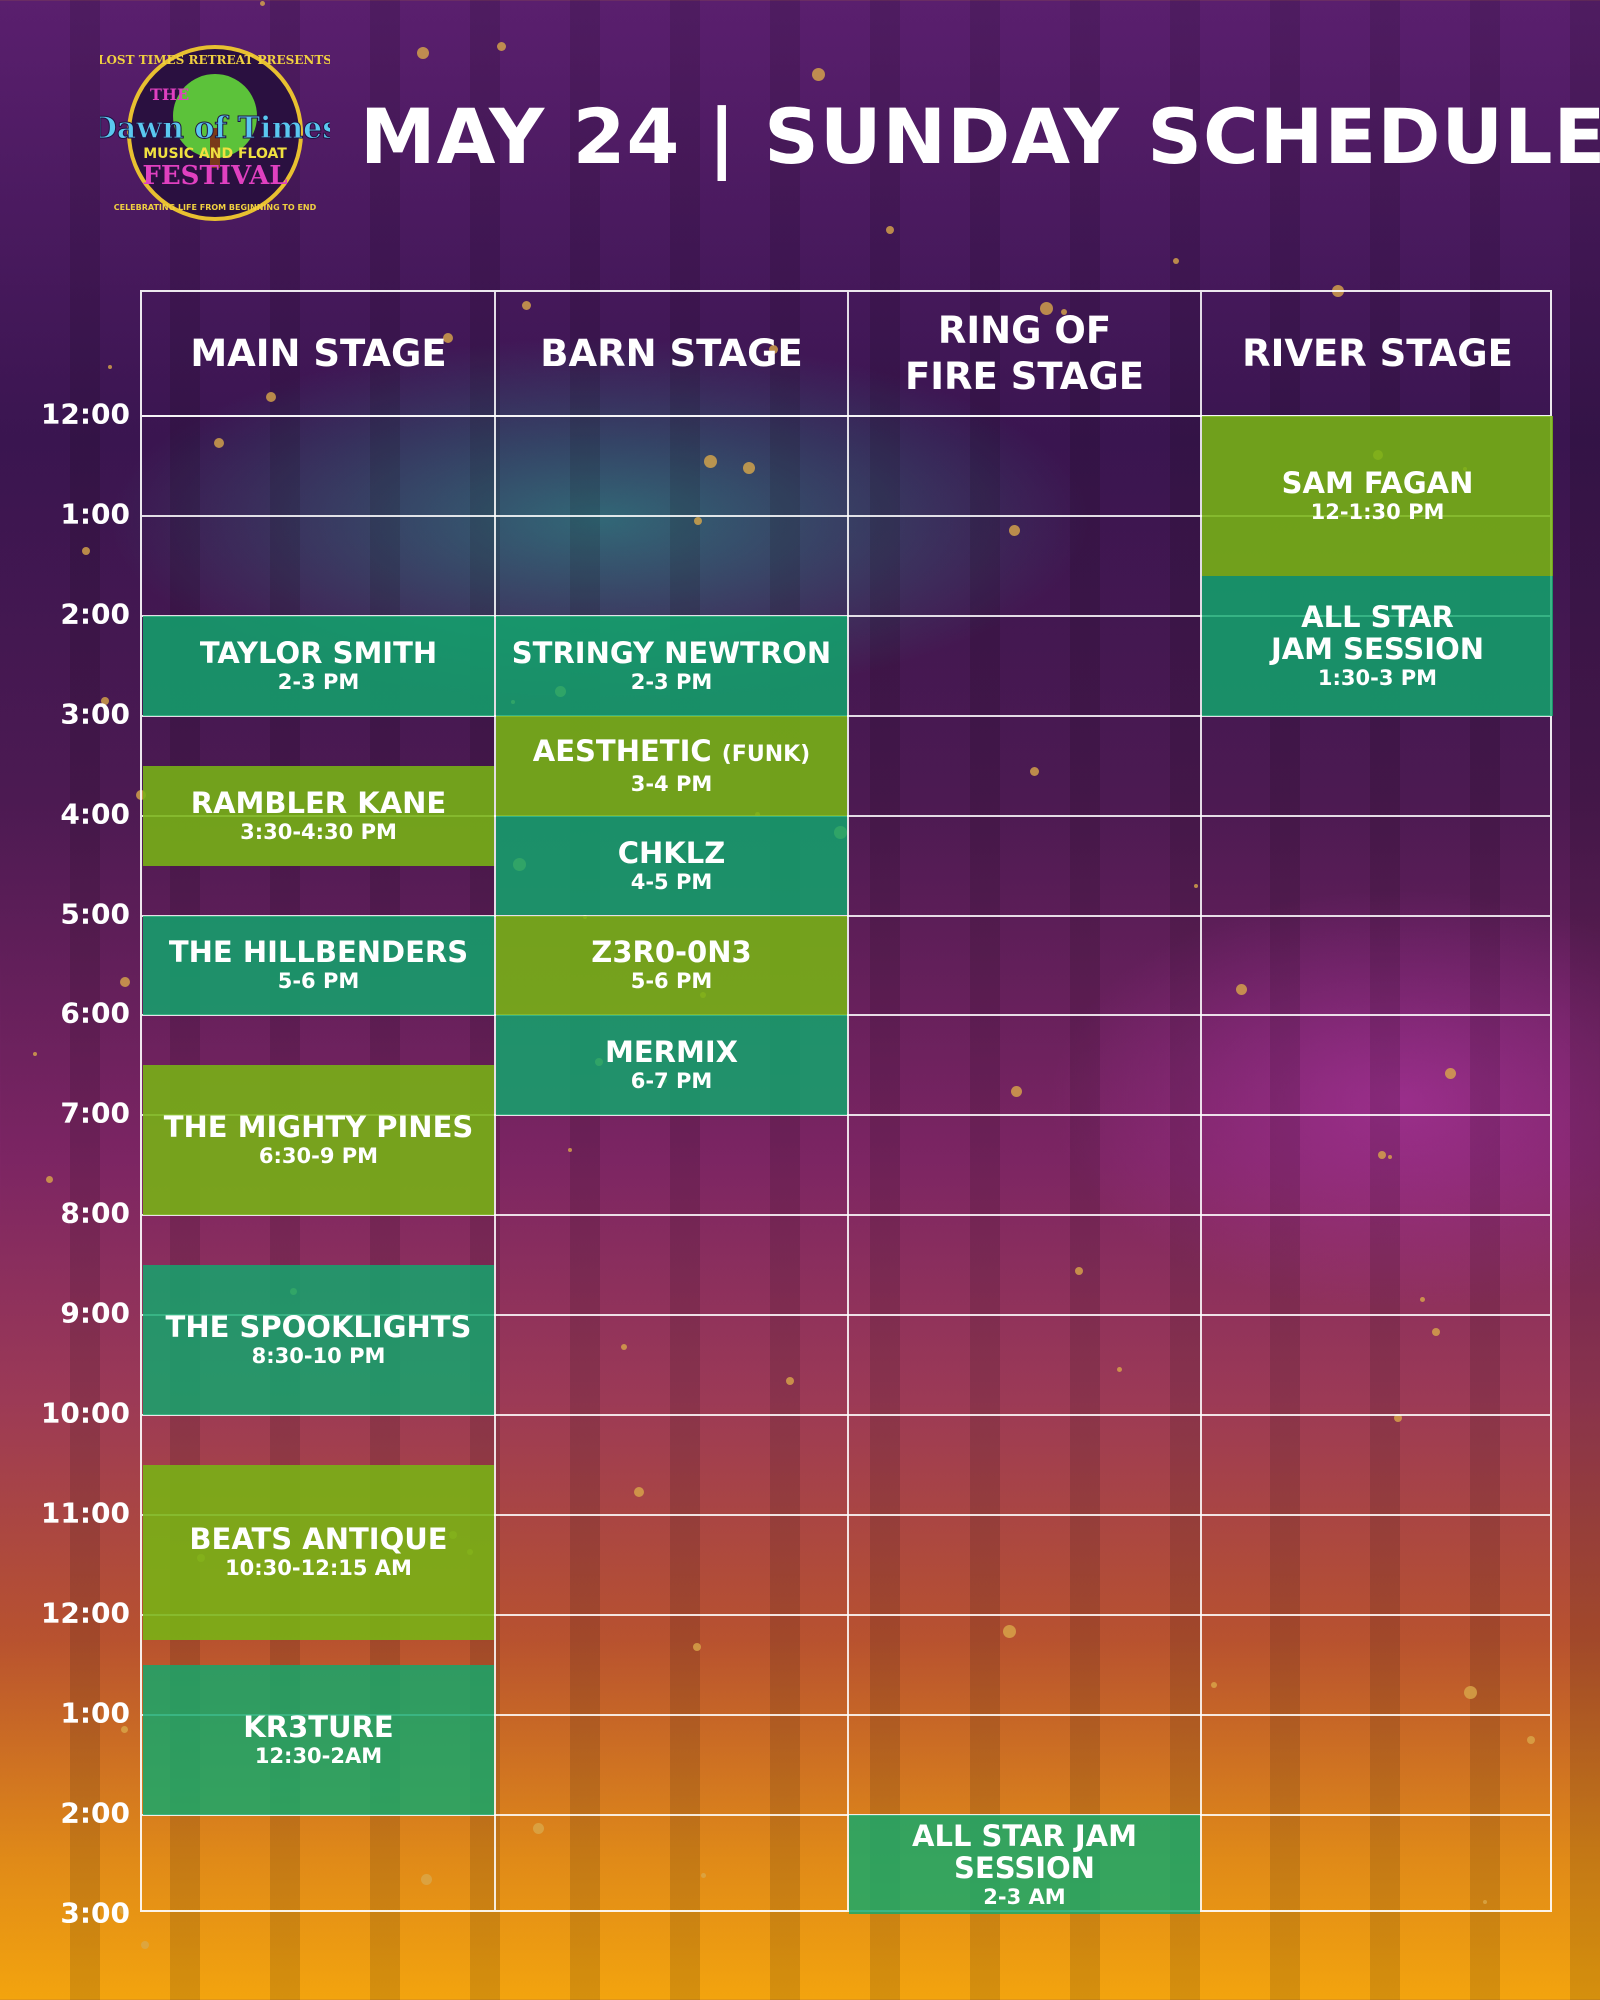  What do you see at coordinates (95, 1713) in the screenshot?
I see `time-label: 1:00` at bounding box center [95, 1713].